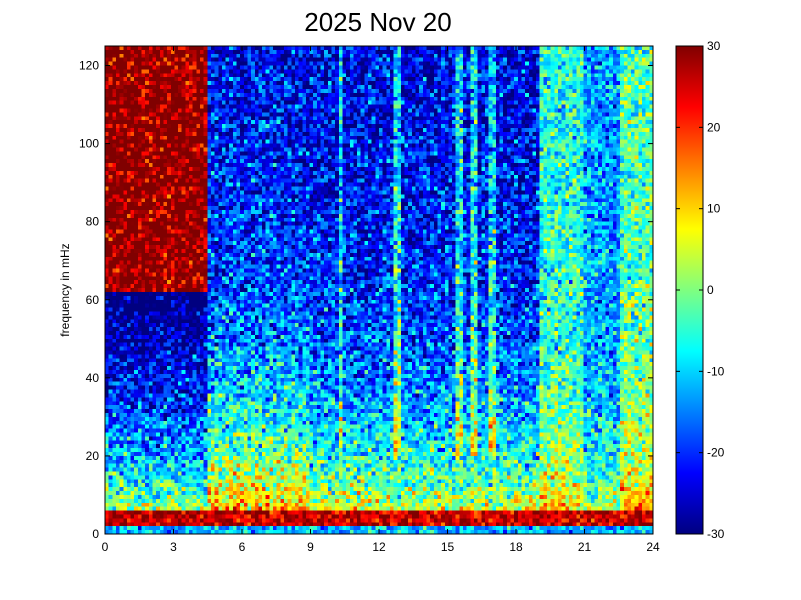 The width and height of the screenshot is (801, 600). I want to click on y-tick-label: 120, so click(89, 66).